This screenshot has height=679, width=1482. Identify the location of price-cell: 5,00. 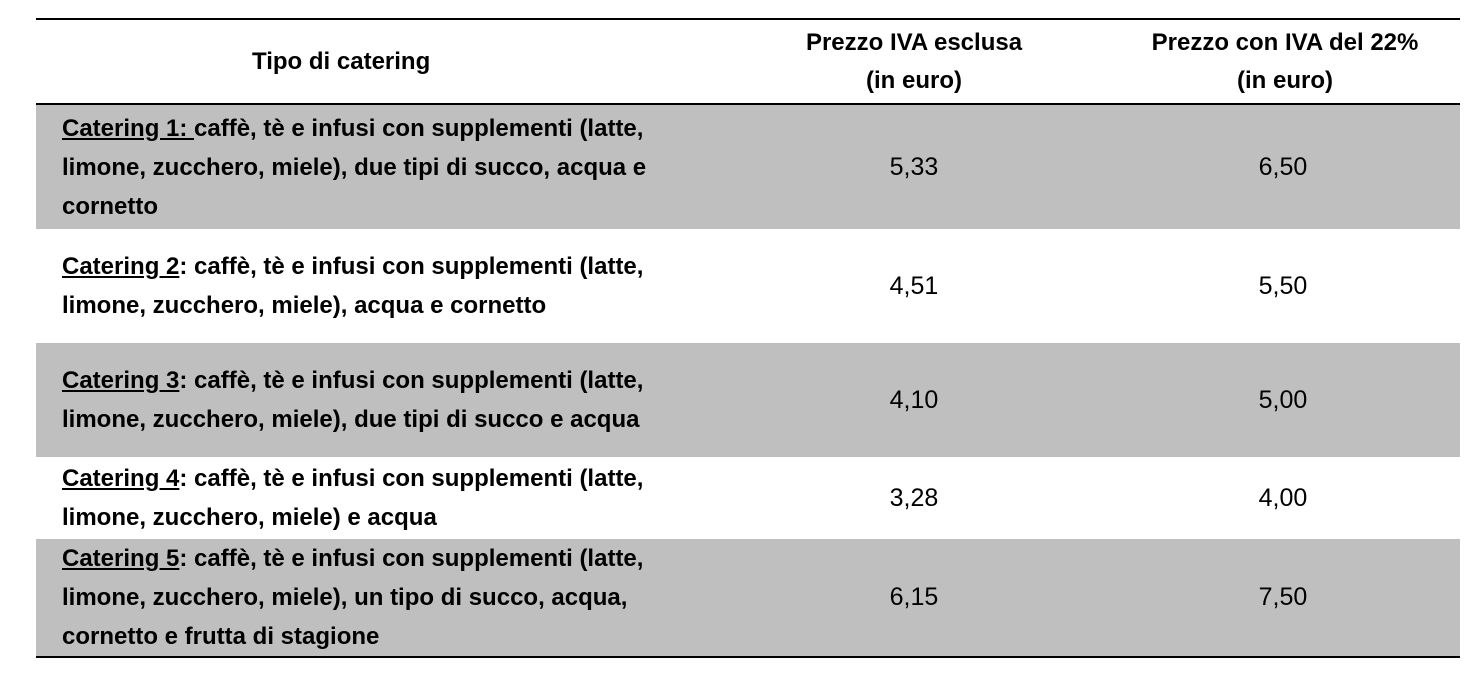
(1275, 400).